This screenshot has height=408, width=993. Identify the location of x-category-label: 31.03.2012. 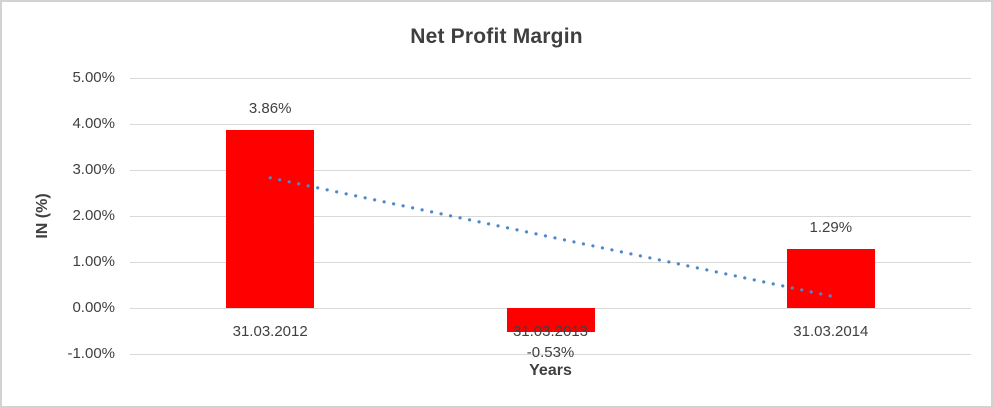
(270, 331).